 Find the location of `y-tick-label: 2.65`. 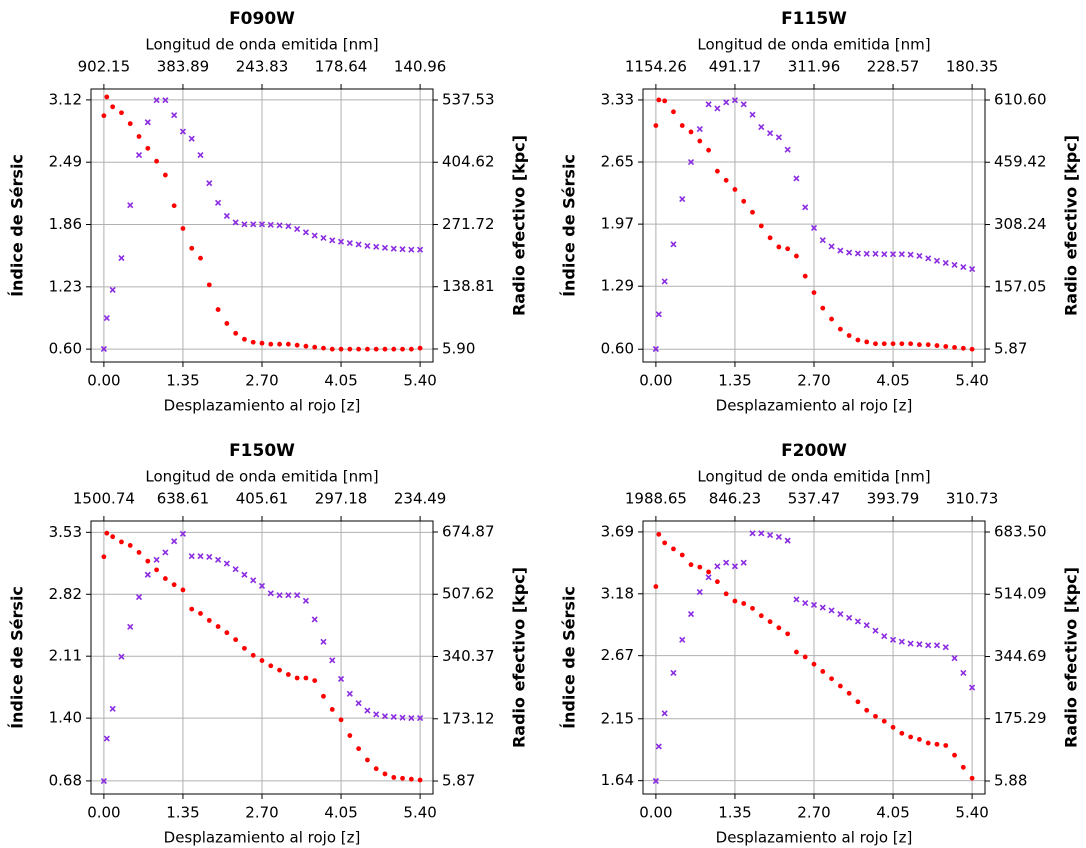

y-tick-label: 2.65 is located at coordinates (617, 162).